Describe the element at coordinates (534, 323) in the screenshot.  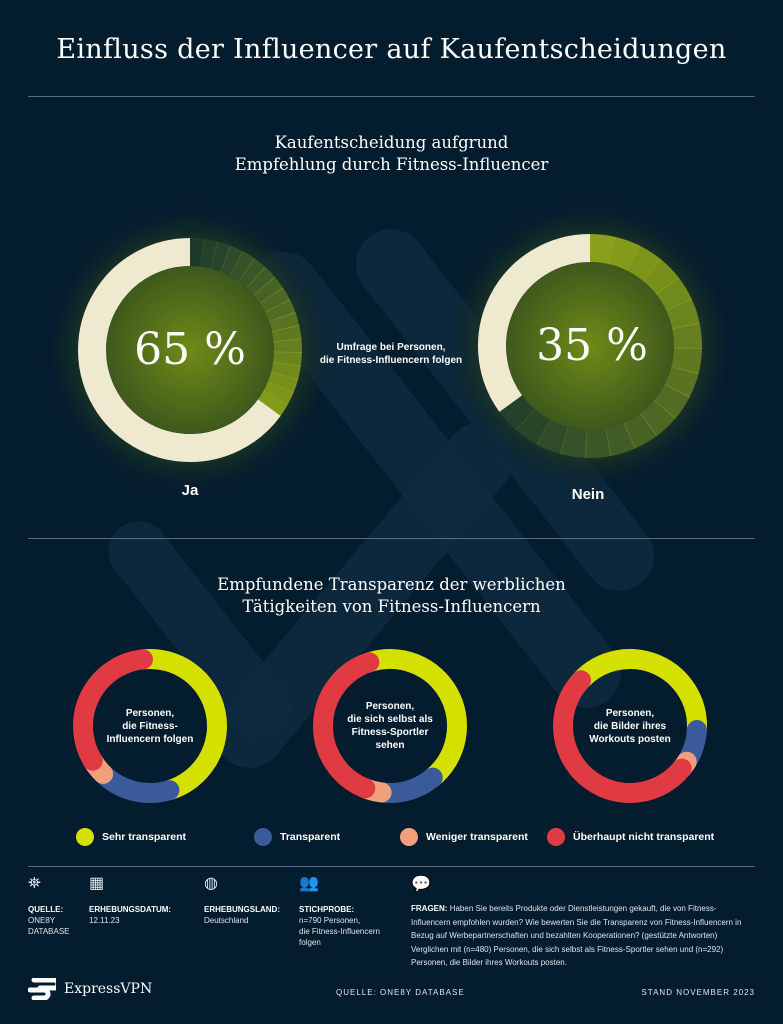
I see `donut-value-arc-nein` at that location.